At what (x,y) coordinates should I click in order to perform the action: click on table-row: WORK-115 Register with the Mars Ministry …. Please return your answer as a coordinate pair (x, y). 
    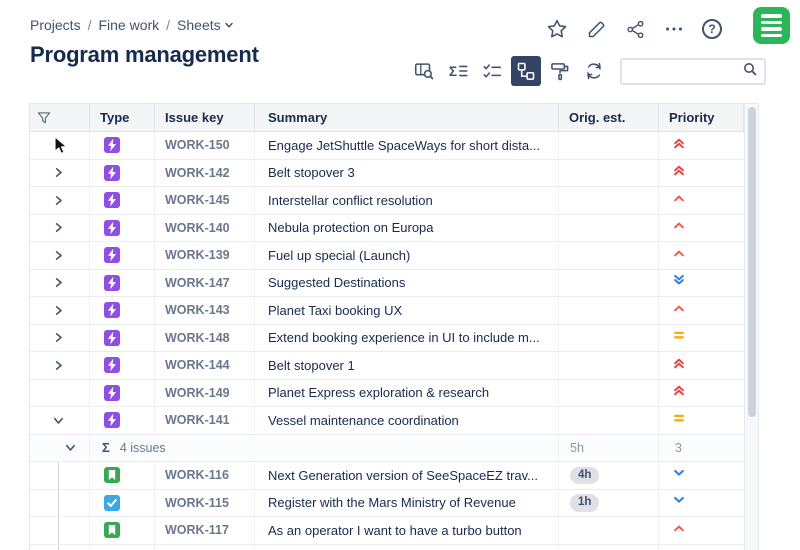
    Looking at the image, I should click on (387, 503).